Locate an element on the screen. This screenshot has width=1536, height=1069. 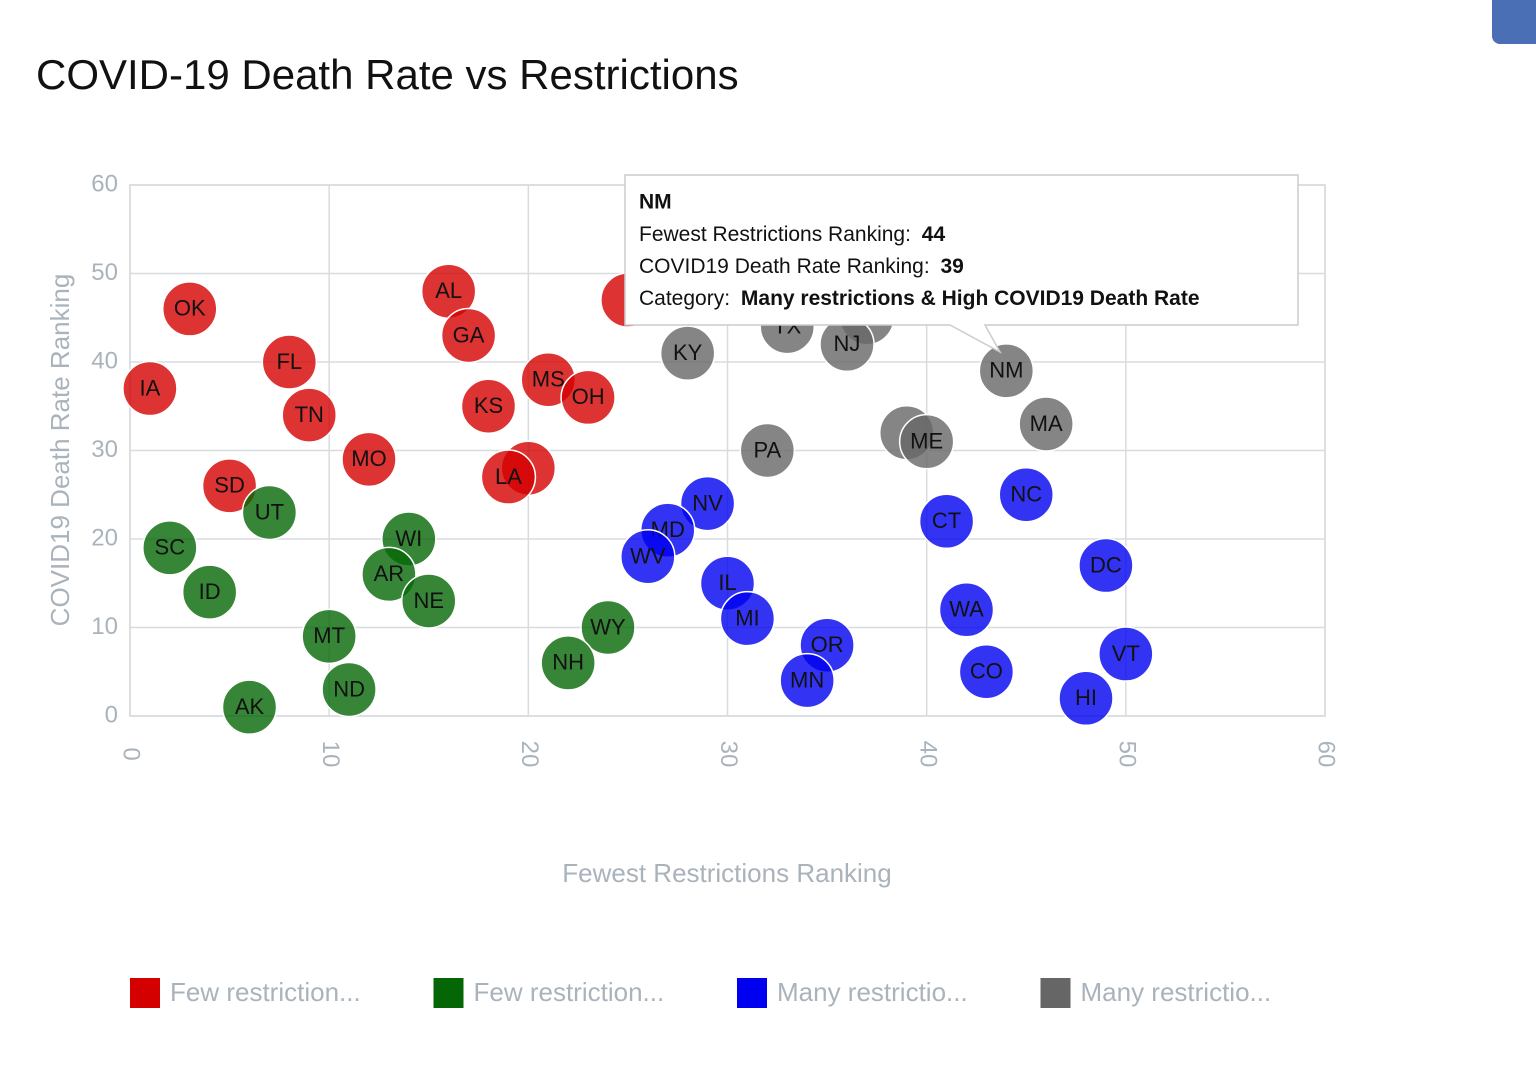
point-label: LA is located at coordinates (508, 476).